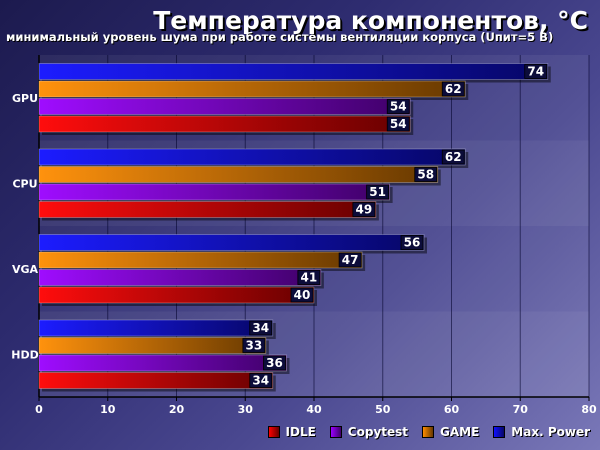 Image resolution: width=600 pixels, height=450 pixels. I want to click on data-label: 47, so click(350, 260).